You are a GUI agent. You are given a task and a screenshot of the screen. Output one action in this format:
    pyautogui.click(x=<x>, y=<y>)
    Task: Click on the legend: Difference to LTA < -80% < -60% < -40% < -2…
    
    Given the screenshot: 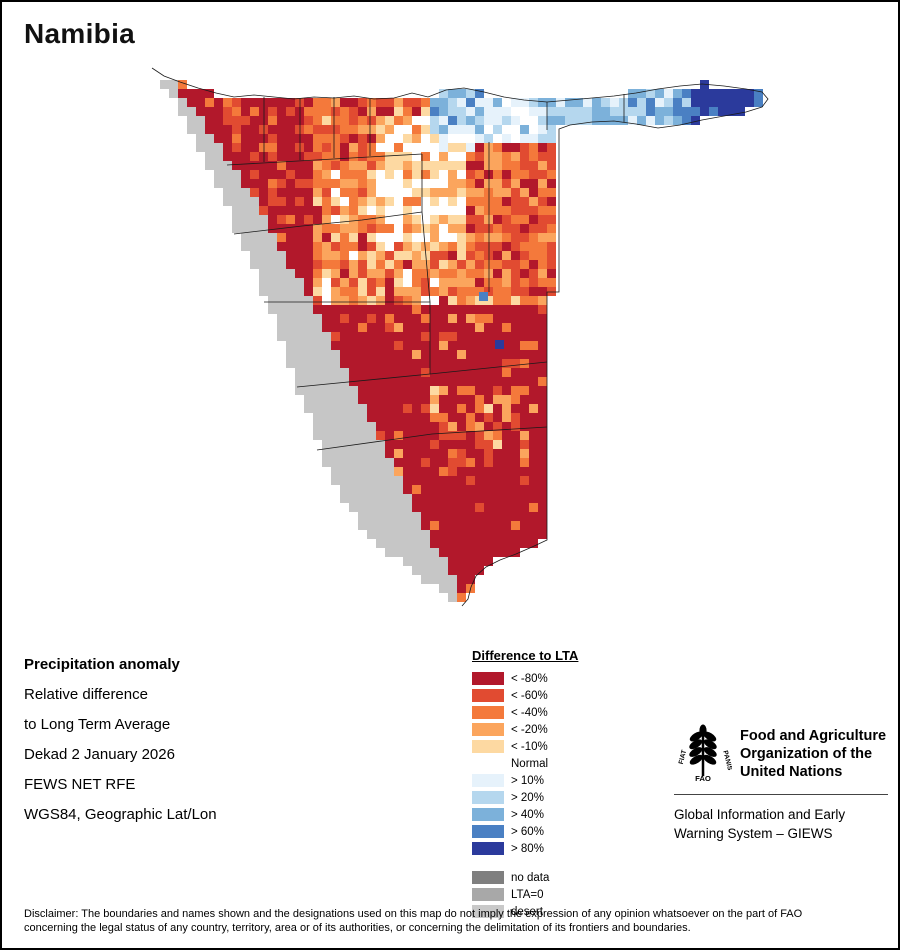 What is the action you would take?
    pyautogui.click(x=525, y=784)
    